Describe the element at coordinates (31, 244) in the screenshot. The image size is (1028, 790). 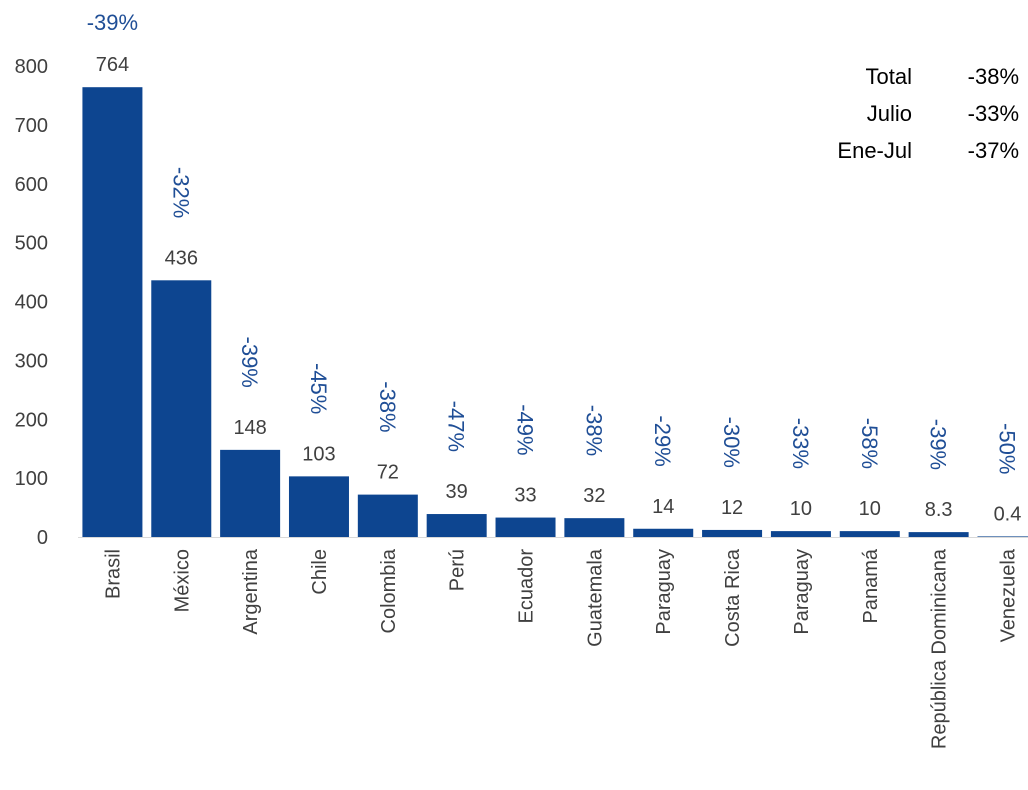
I see `y-tick-label: 500` at that location.